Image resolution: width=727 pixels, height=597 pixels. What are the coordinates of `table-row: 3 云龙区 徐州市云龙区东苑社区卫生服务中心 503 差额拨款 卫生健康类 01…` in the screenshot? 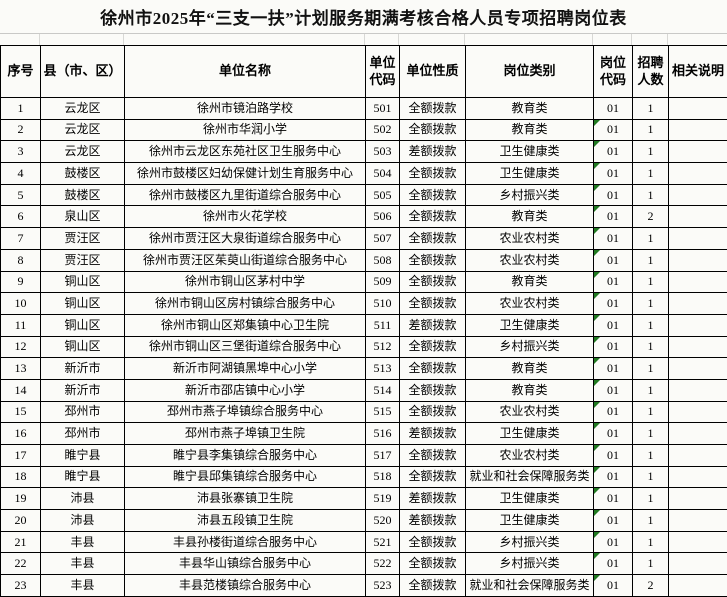 It's located at (363, 152).